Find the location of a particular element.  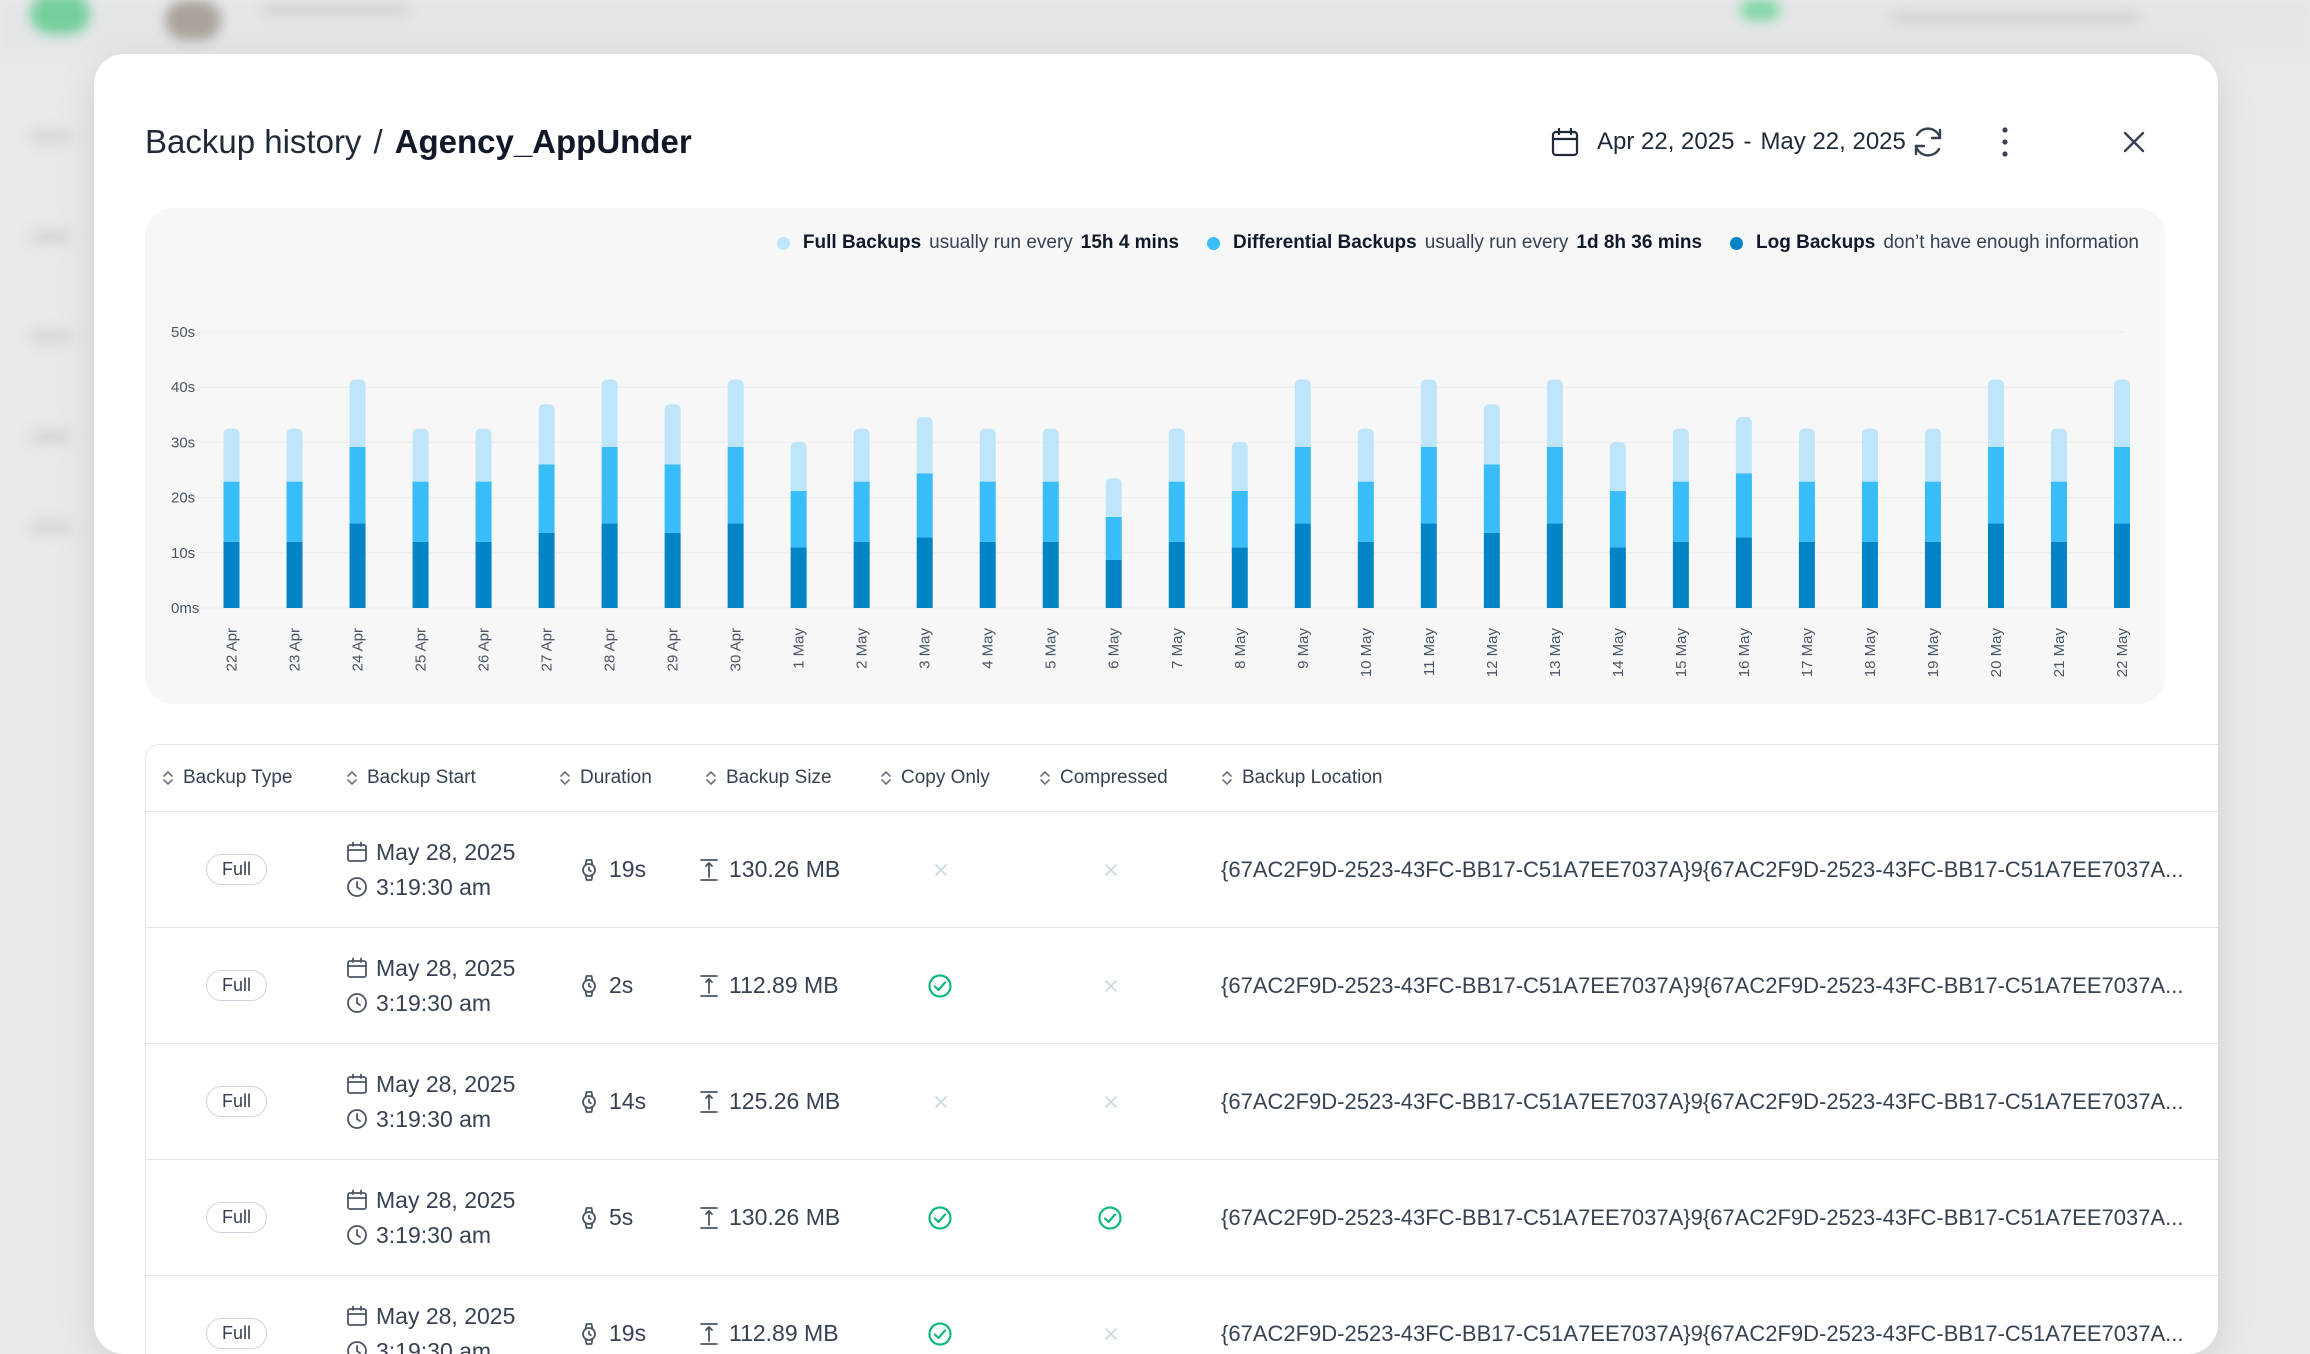

stopwatch-icon is located at coordinates (589, 986).